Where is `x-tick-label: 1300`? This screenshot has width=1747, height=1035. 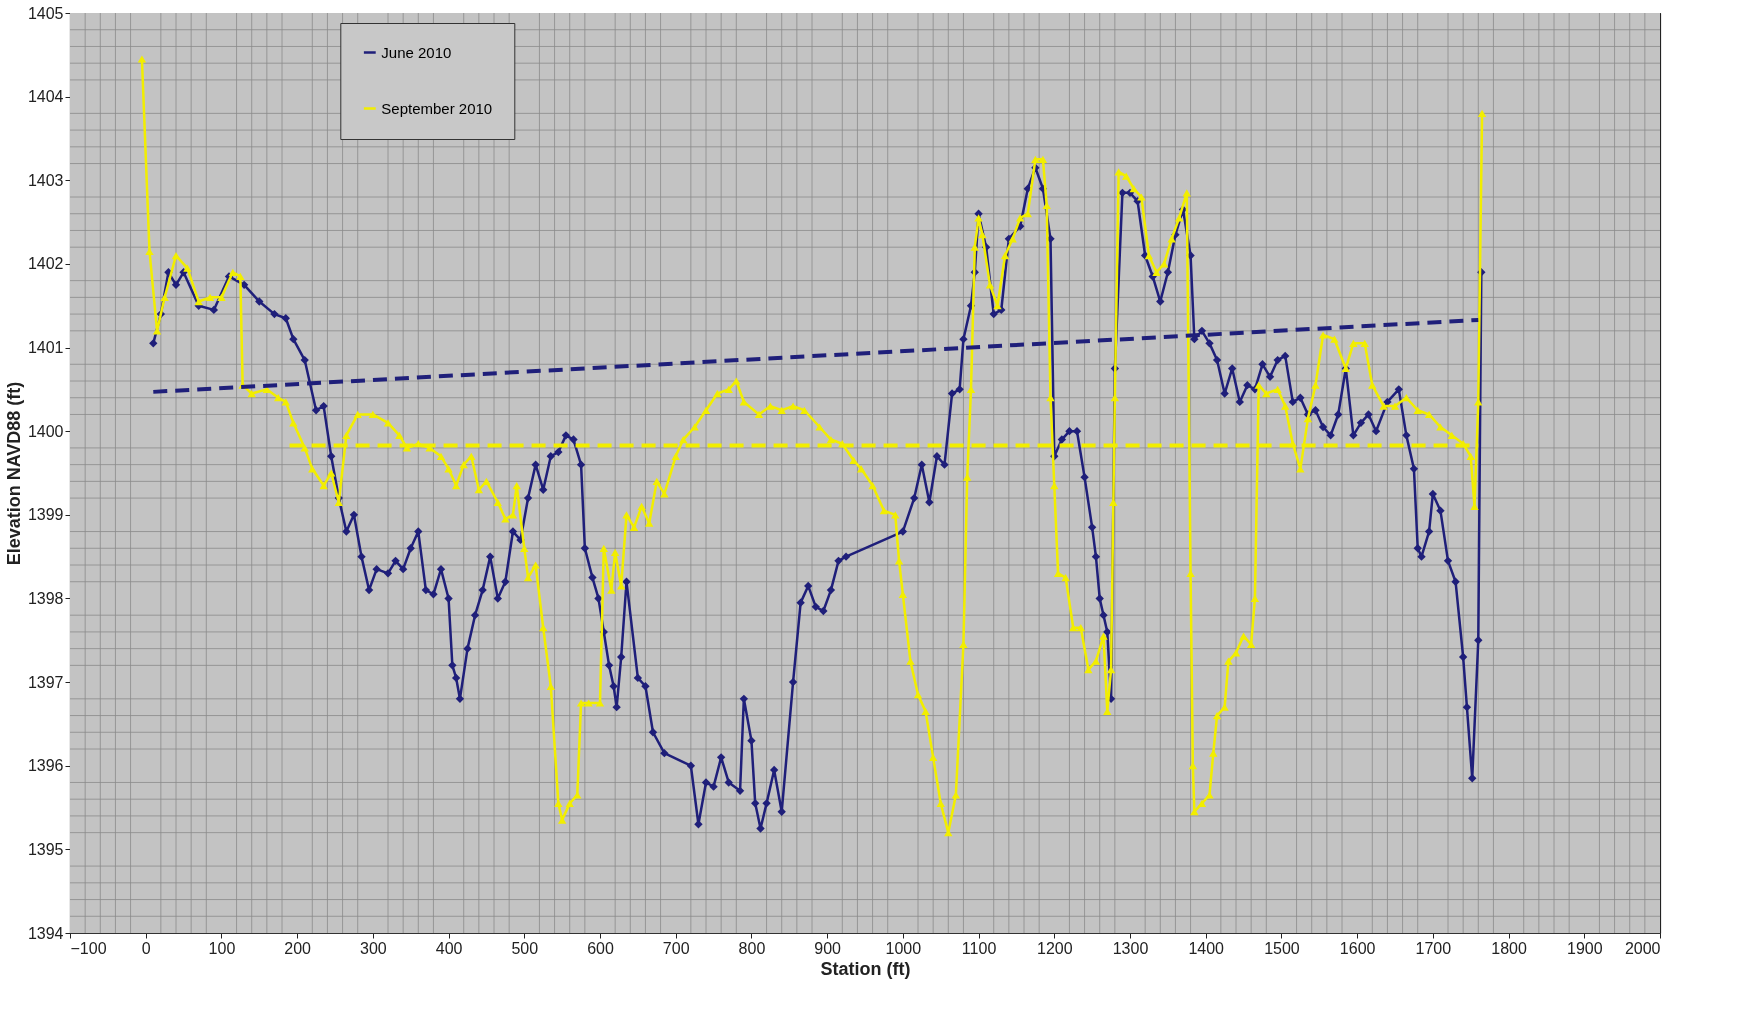 x-tick-label: 1300 is located at coordinates (1130, 948).